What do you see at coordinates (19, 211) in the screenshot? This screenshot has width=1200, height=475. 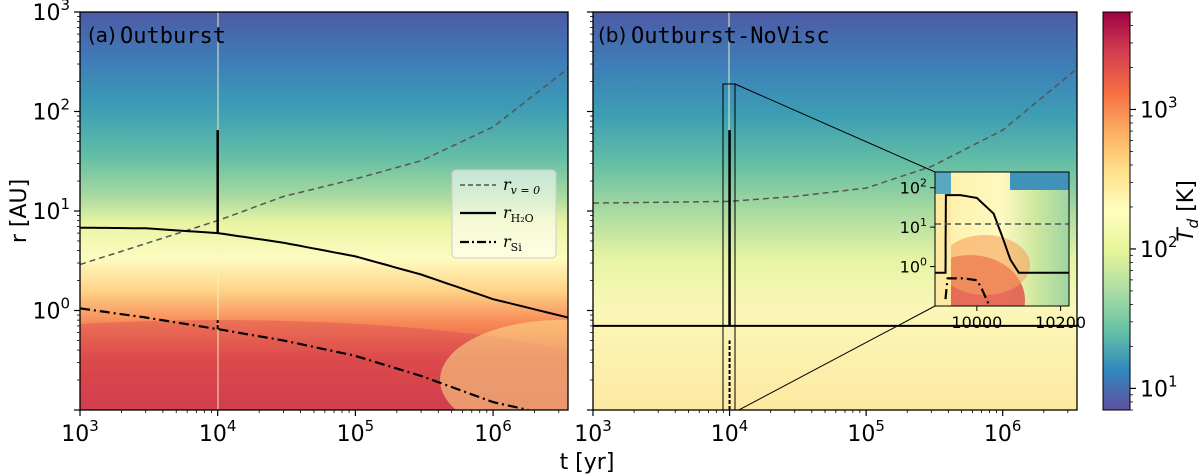 I see `y-axis-label: r [AU]` at bounding box center [19, 211].